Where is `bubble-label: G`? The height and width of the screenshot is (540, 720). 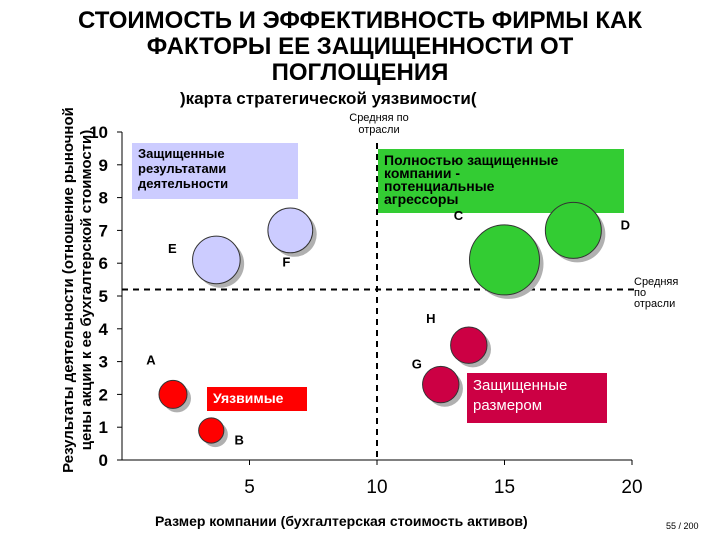 bubble-label: G is located at coordinates (417, 364).